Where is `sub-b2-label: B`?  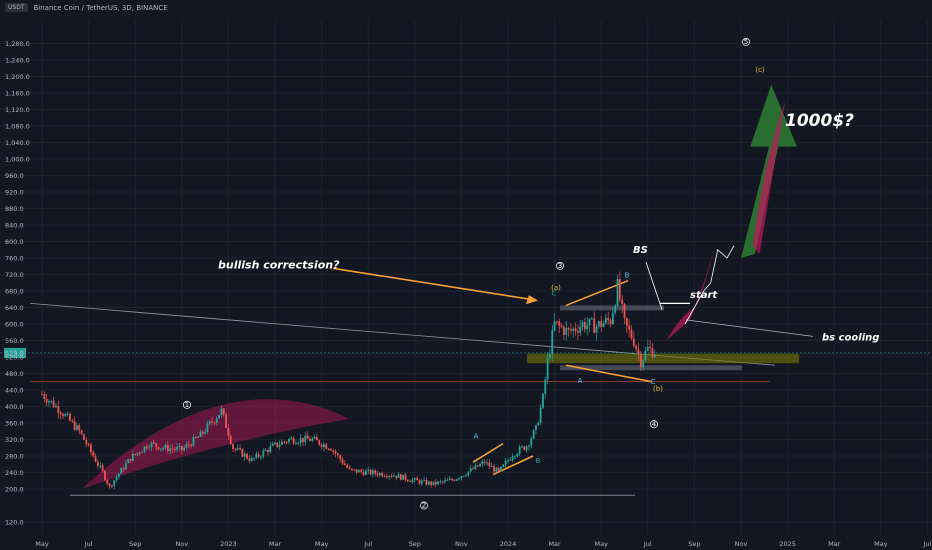 sub-b2-label: B is located at coordinates (627, 275).